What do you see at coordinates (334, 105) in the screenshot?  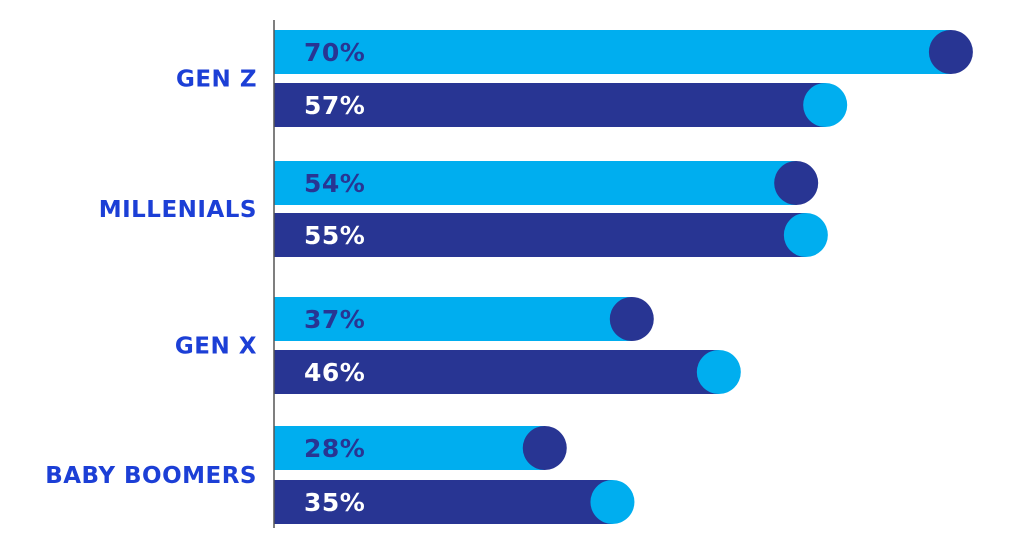 I see `value-label-gen-z-series-2: 57%` at bounding box center [334, 105].